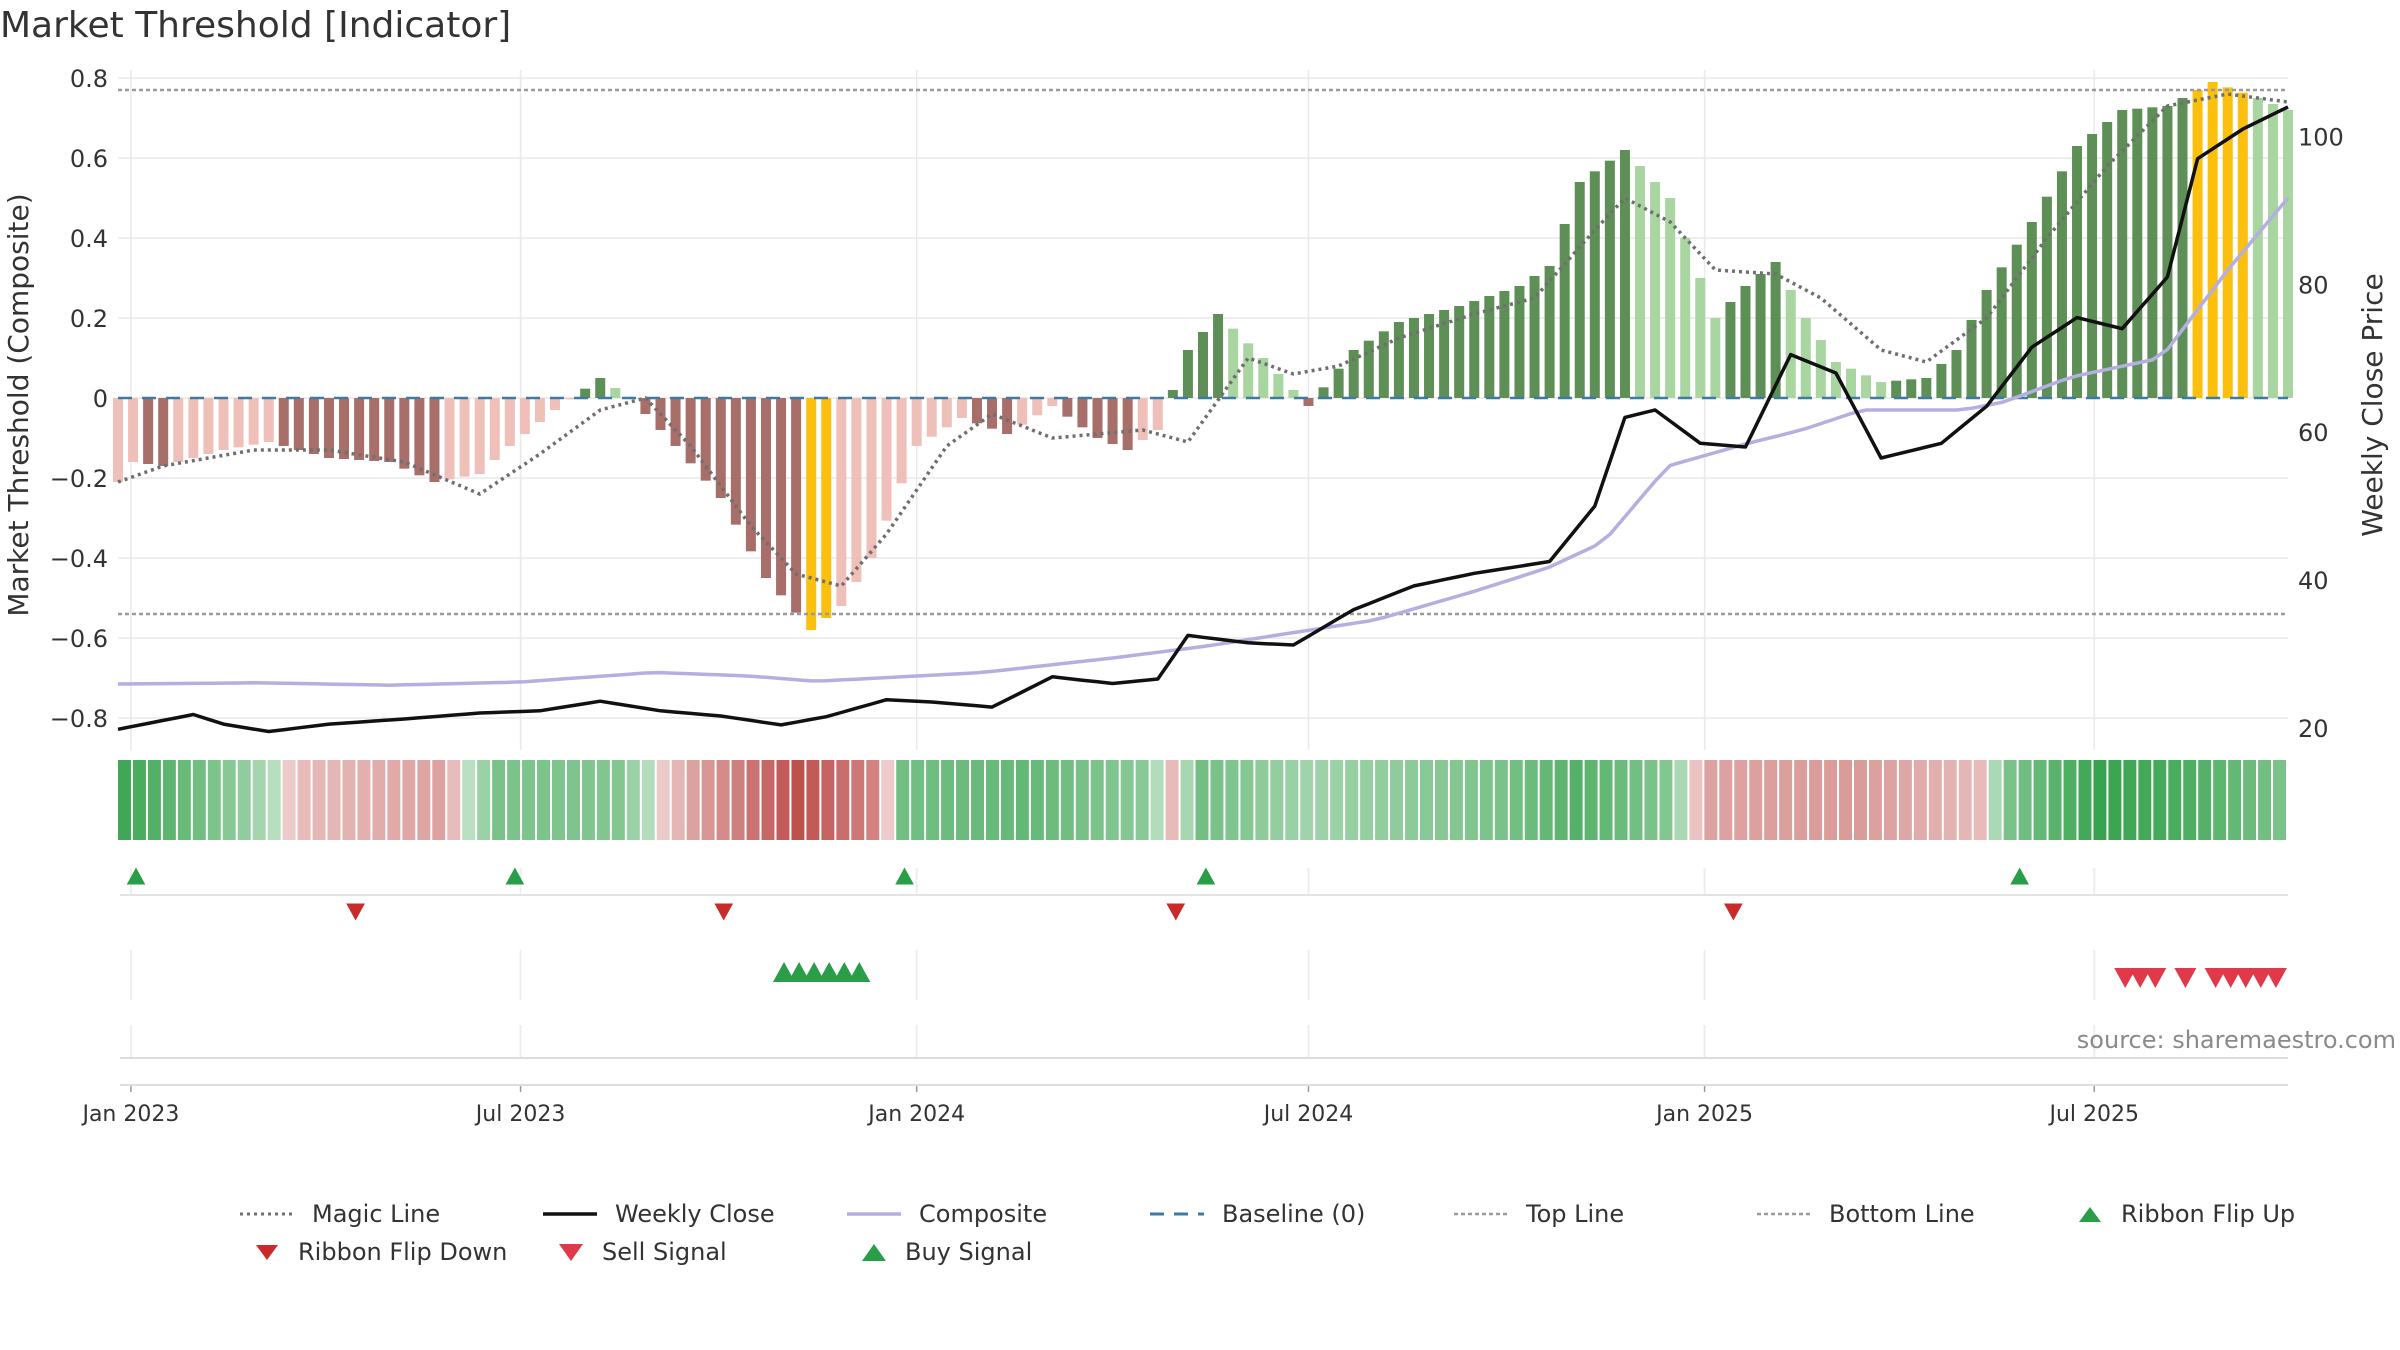 The height and width of the screenshot is (1350, 2400). Describe the element at coordinates (355, 912) in the screenshot. I see `ribbon-flip-down-marker` at that location.